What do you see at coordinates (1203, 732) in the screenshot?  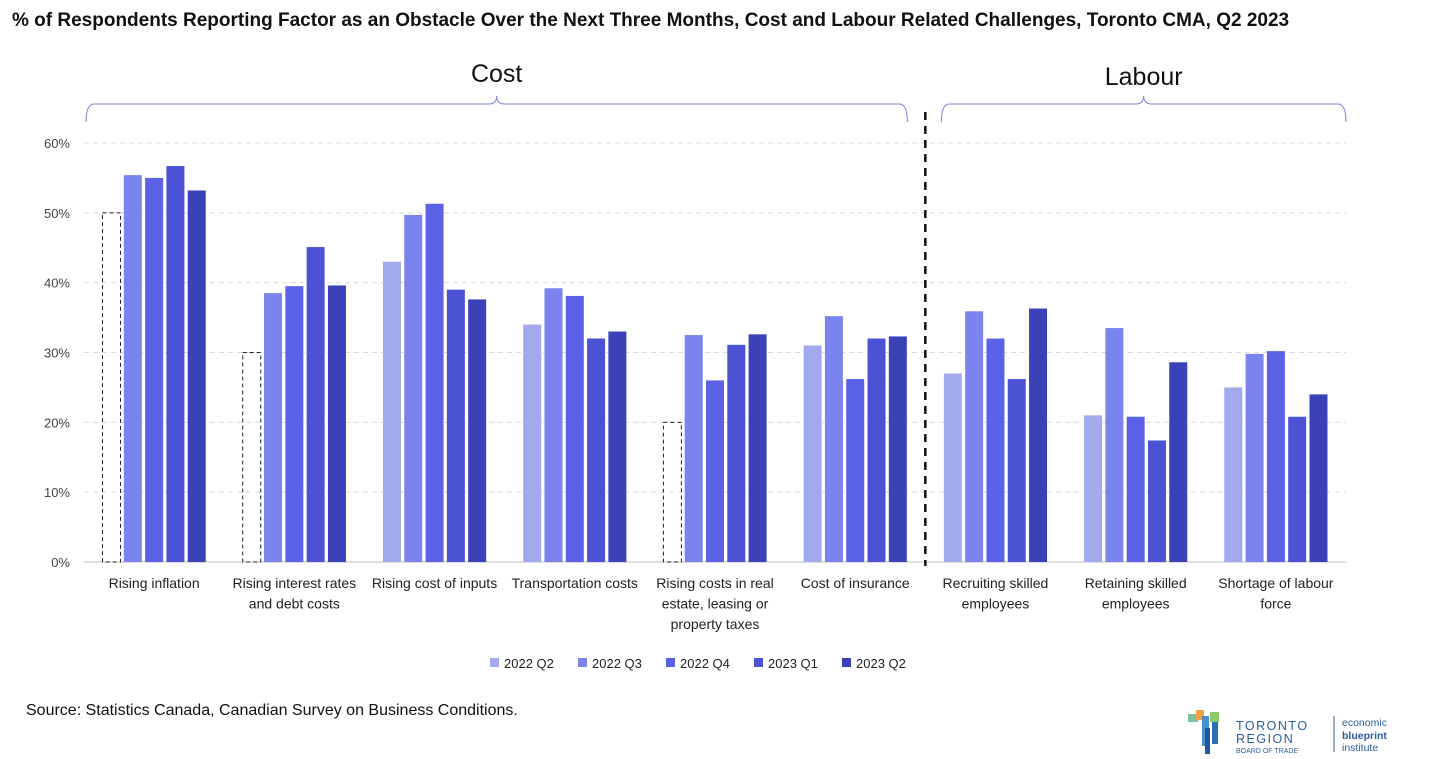 I see `logo-mark-icon` at bounding box center [1203, 732].